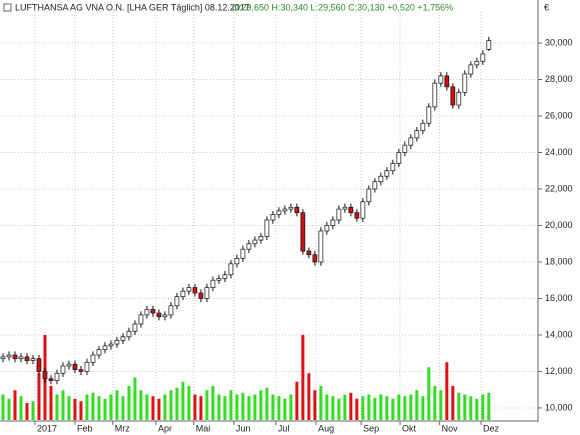 The width and height of the screenshot is (580, 435). What do you see at coordinates (559, 115) in the screenshot?
I see `y-tick-label: 26,000` at bounding box center [559, 115].